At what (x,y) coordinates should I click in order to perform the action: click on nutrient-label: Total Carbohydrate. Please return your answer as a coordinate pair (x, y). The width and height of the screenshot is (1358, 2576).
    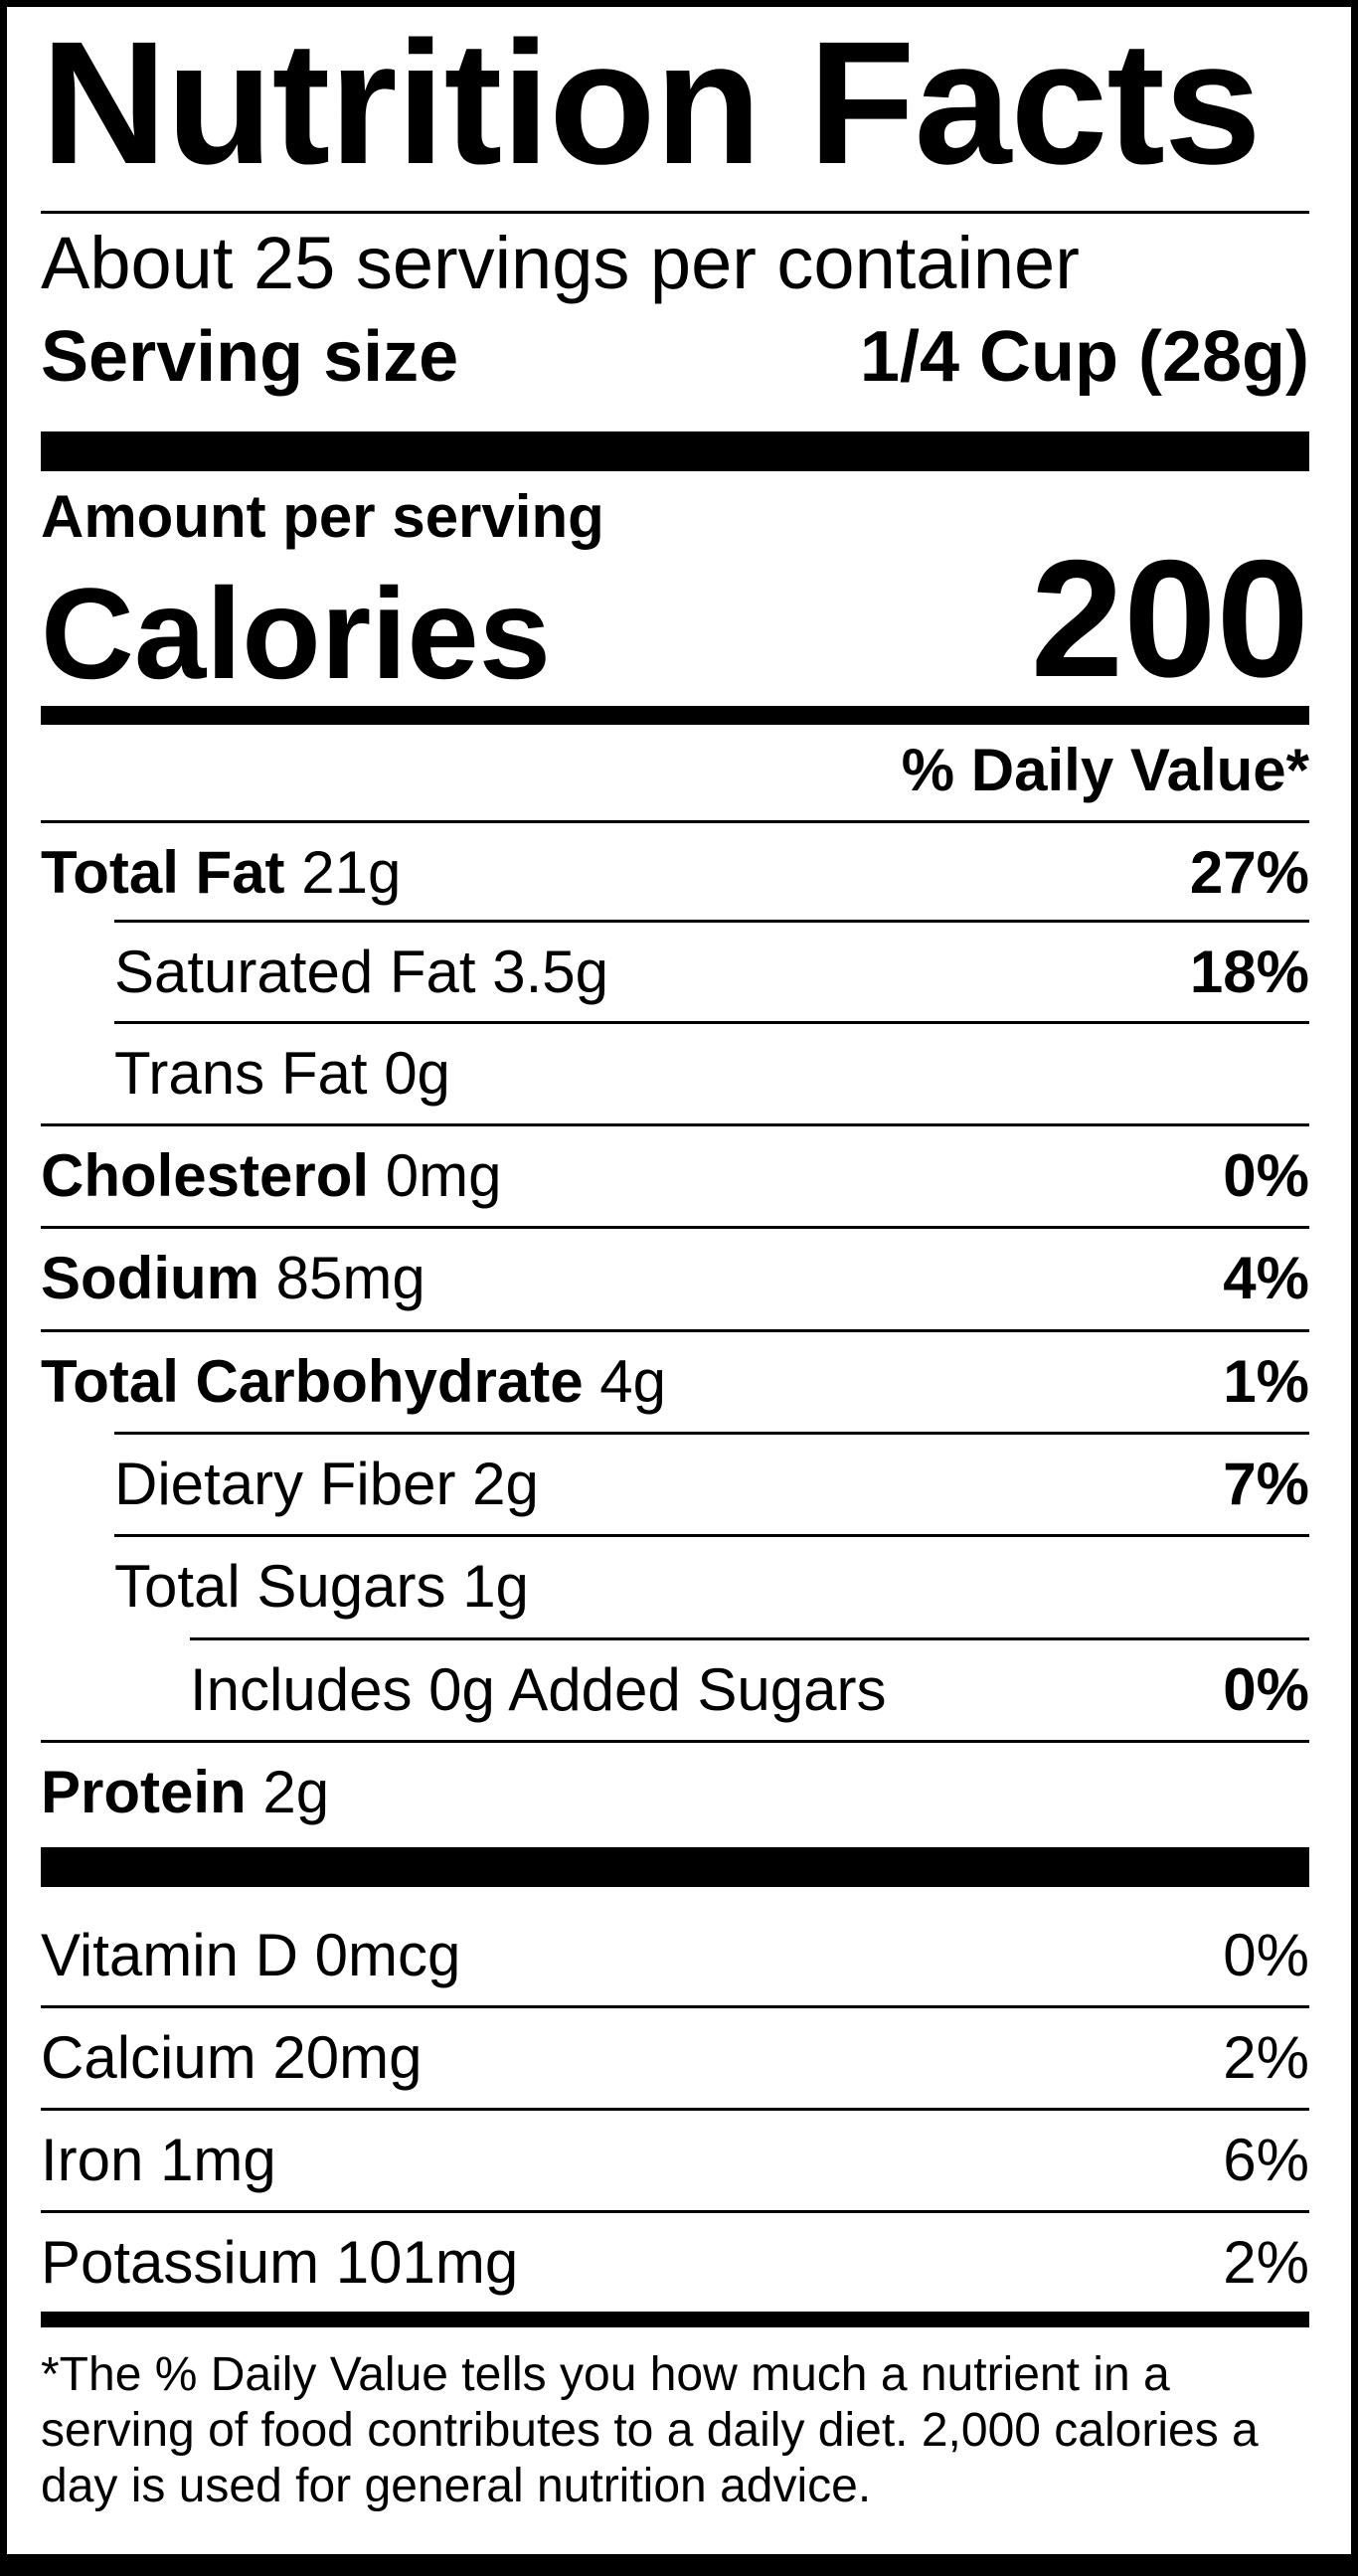
    Looking at the image, I should click on (312, 1381).